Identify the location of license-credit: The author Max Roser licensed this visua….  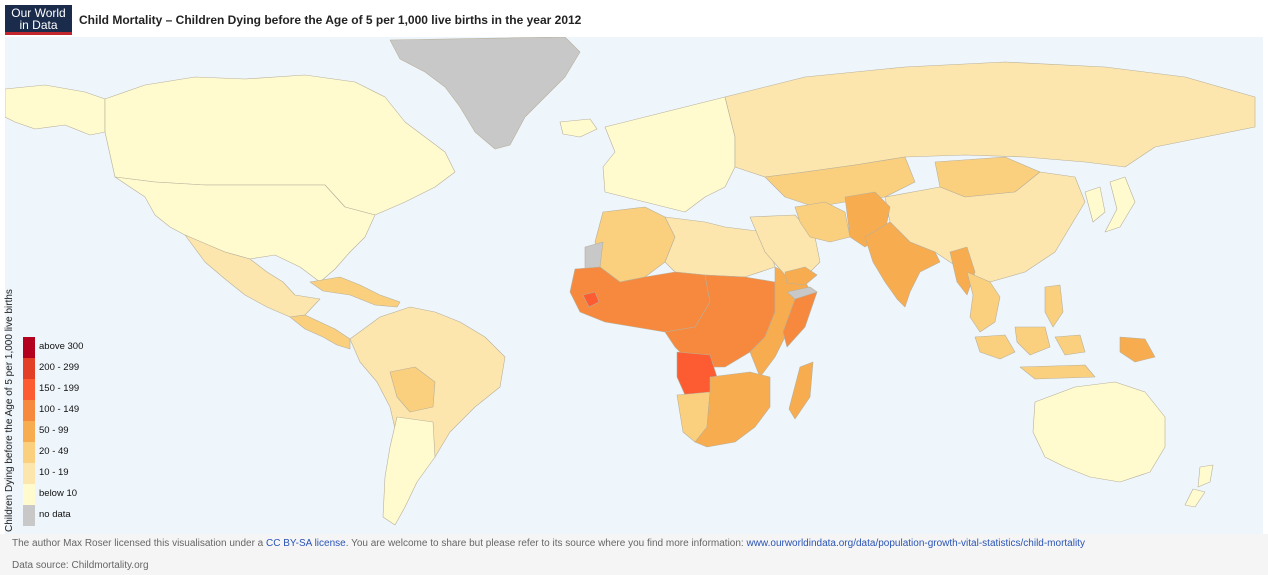
(548, 543).